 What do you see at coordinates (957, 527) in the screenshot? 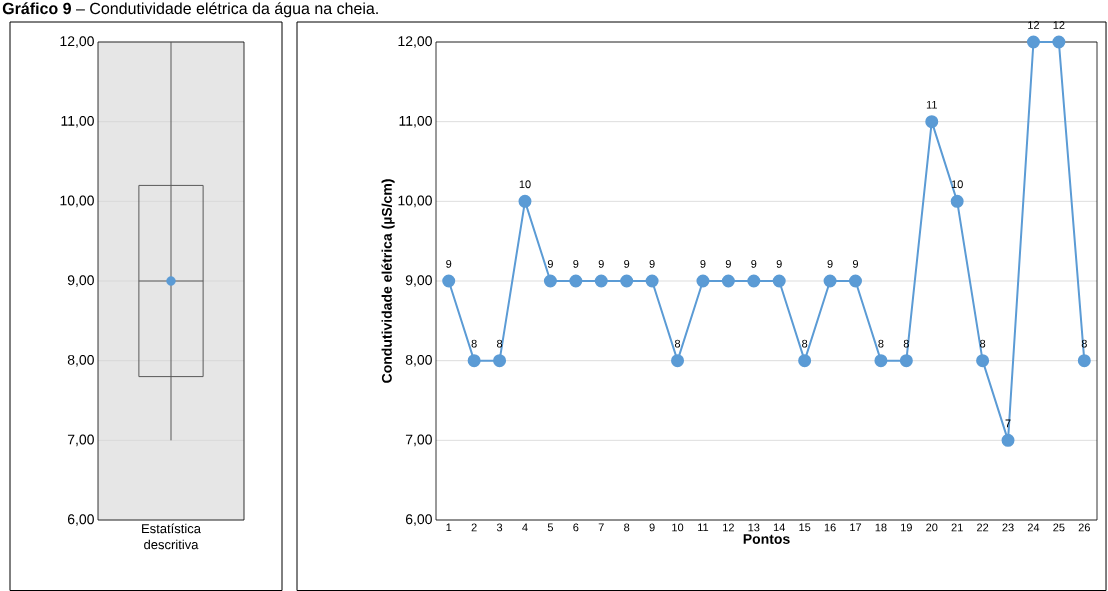
I see `x-tick-label: 21` at bounding box center [957, 527].